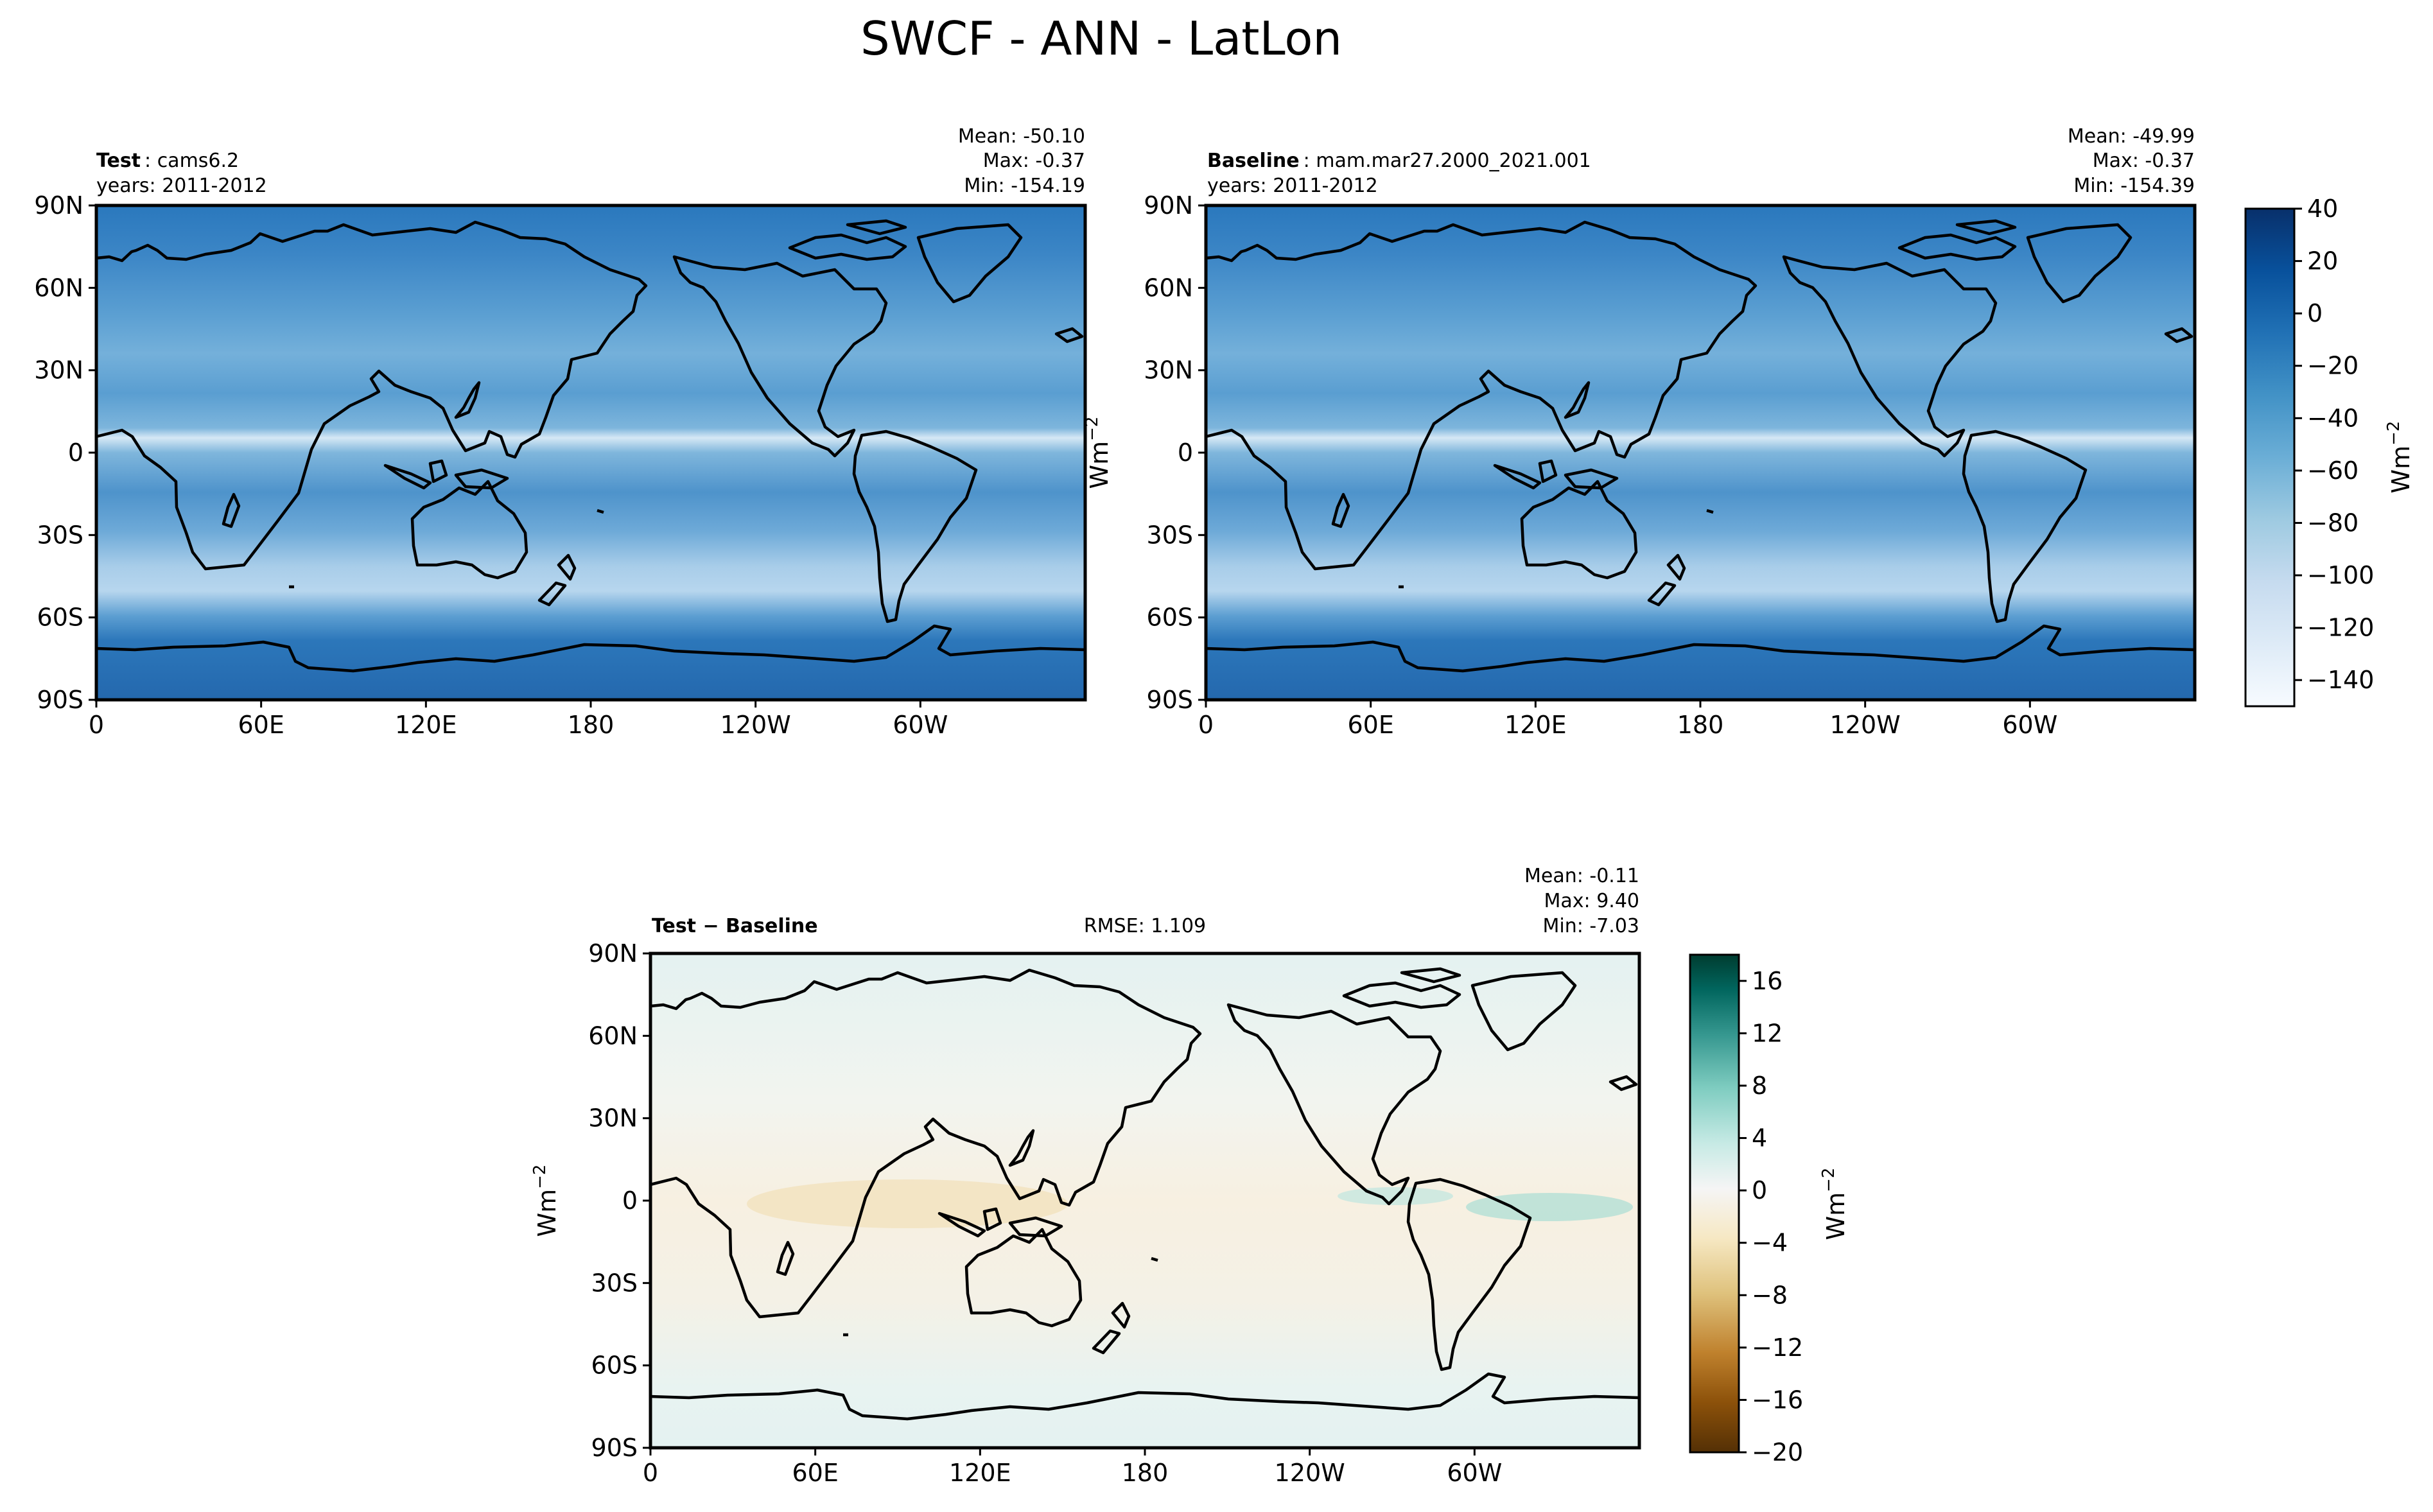 This screenshot has height=1512, width=2433. What do you see at coordinates (1770, 1295) in the screenshot?
I see `colorbar-tick-label: −8` at bounding box center [1770, 1295].